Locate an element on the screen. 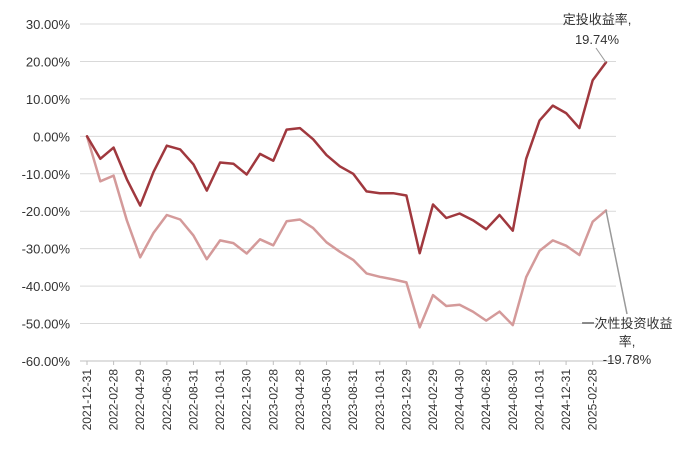 The width and height of the screenshot is (687, 456). x-tick-label-3: 2022-06-30 is located at coordinates (167, 400).